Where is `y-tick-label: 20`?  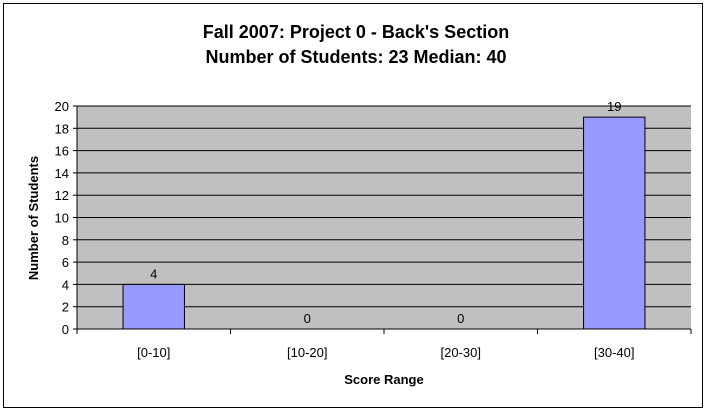 y-tick-label: 20 is located at coordinates (62, 106).